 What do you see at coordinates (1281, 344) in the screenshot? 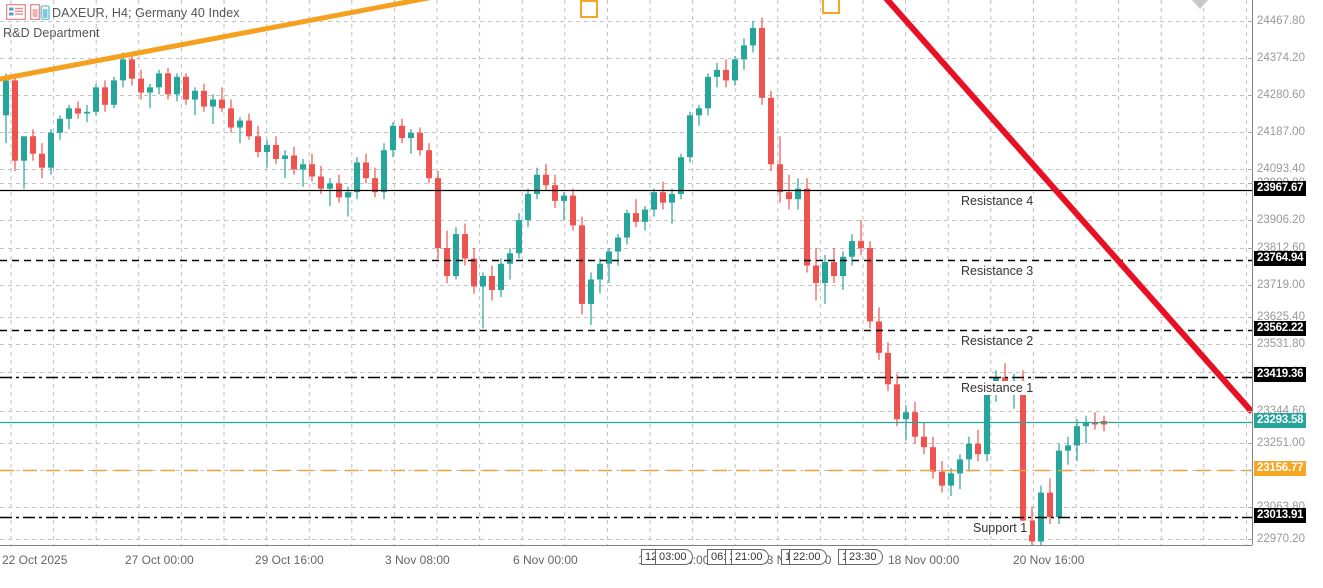
I see `price-tick-label: 23531.80` at bounding box center [1281, 344].